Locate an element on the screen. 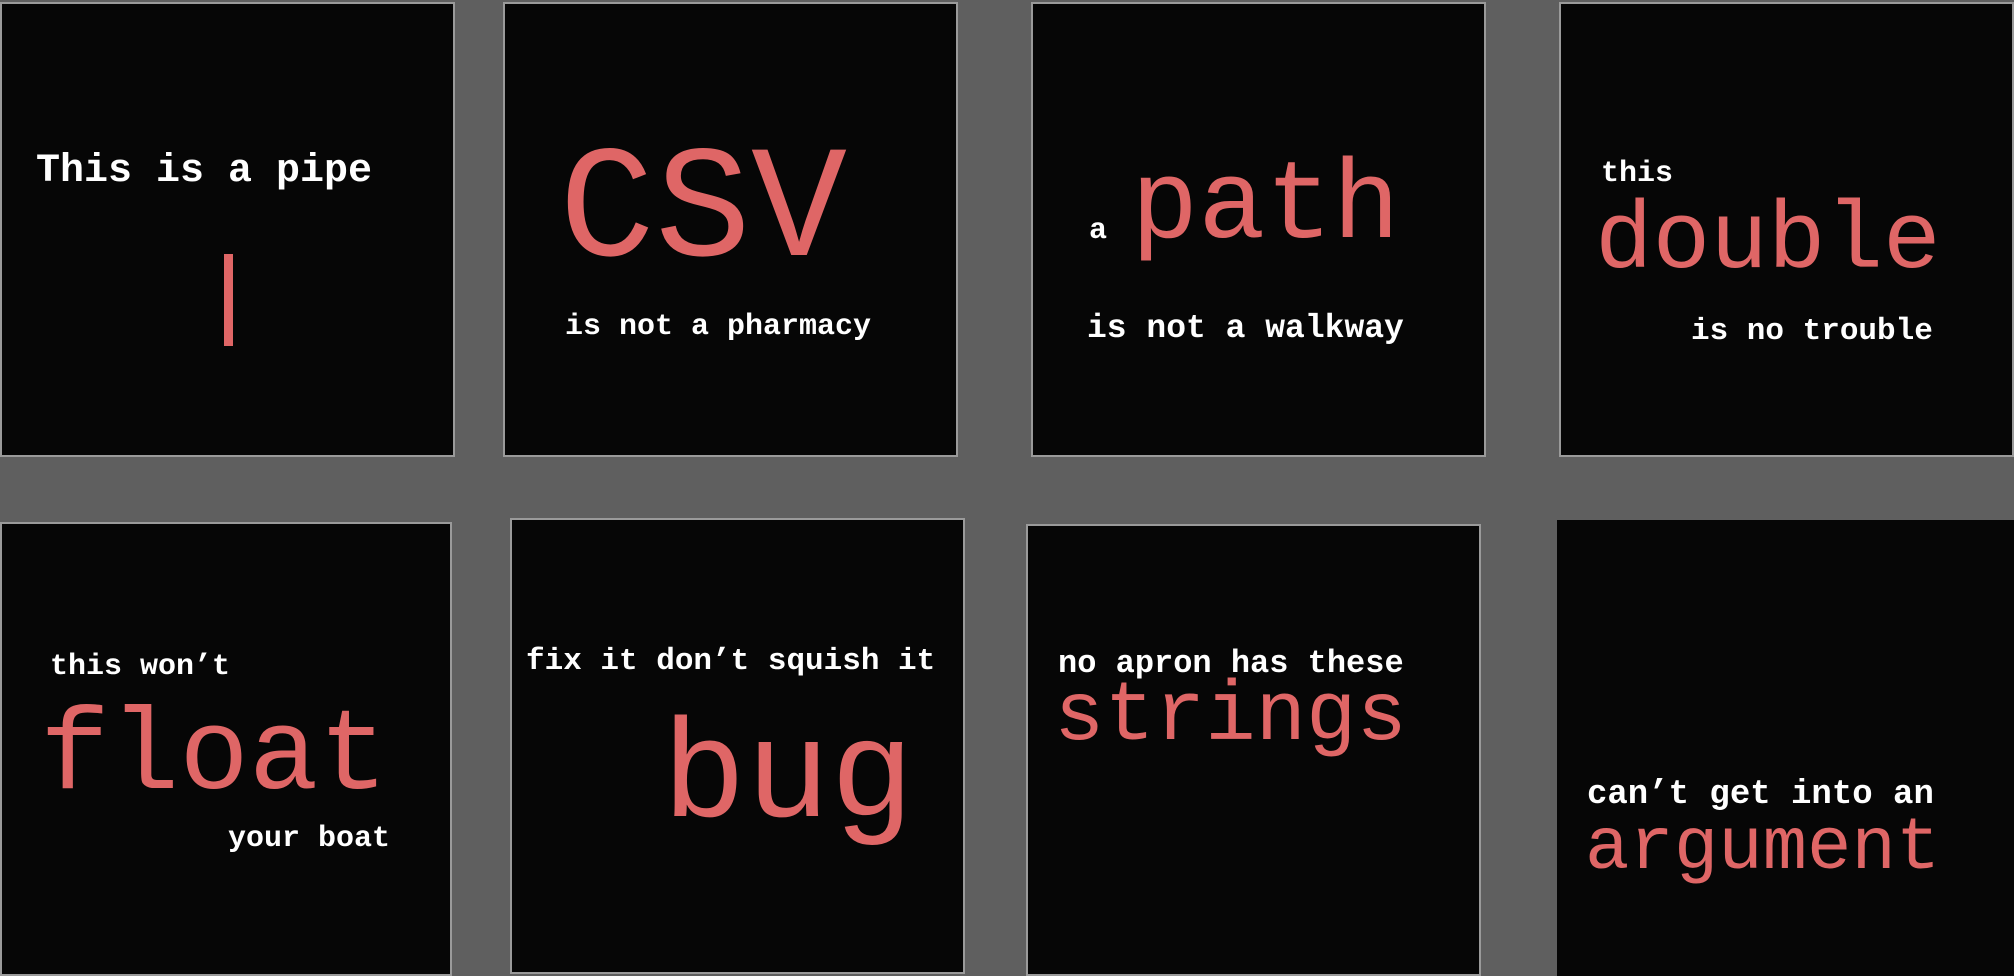  card-float: this won’t float your boat is located at coordinates (226, 749).